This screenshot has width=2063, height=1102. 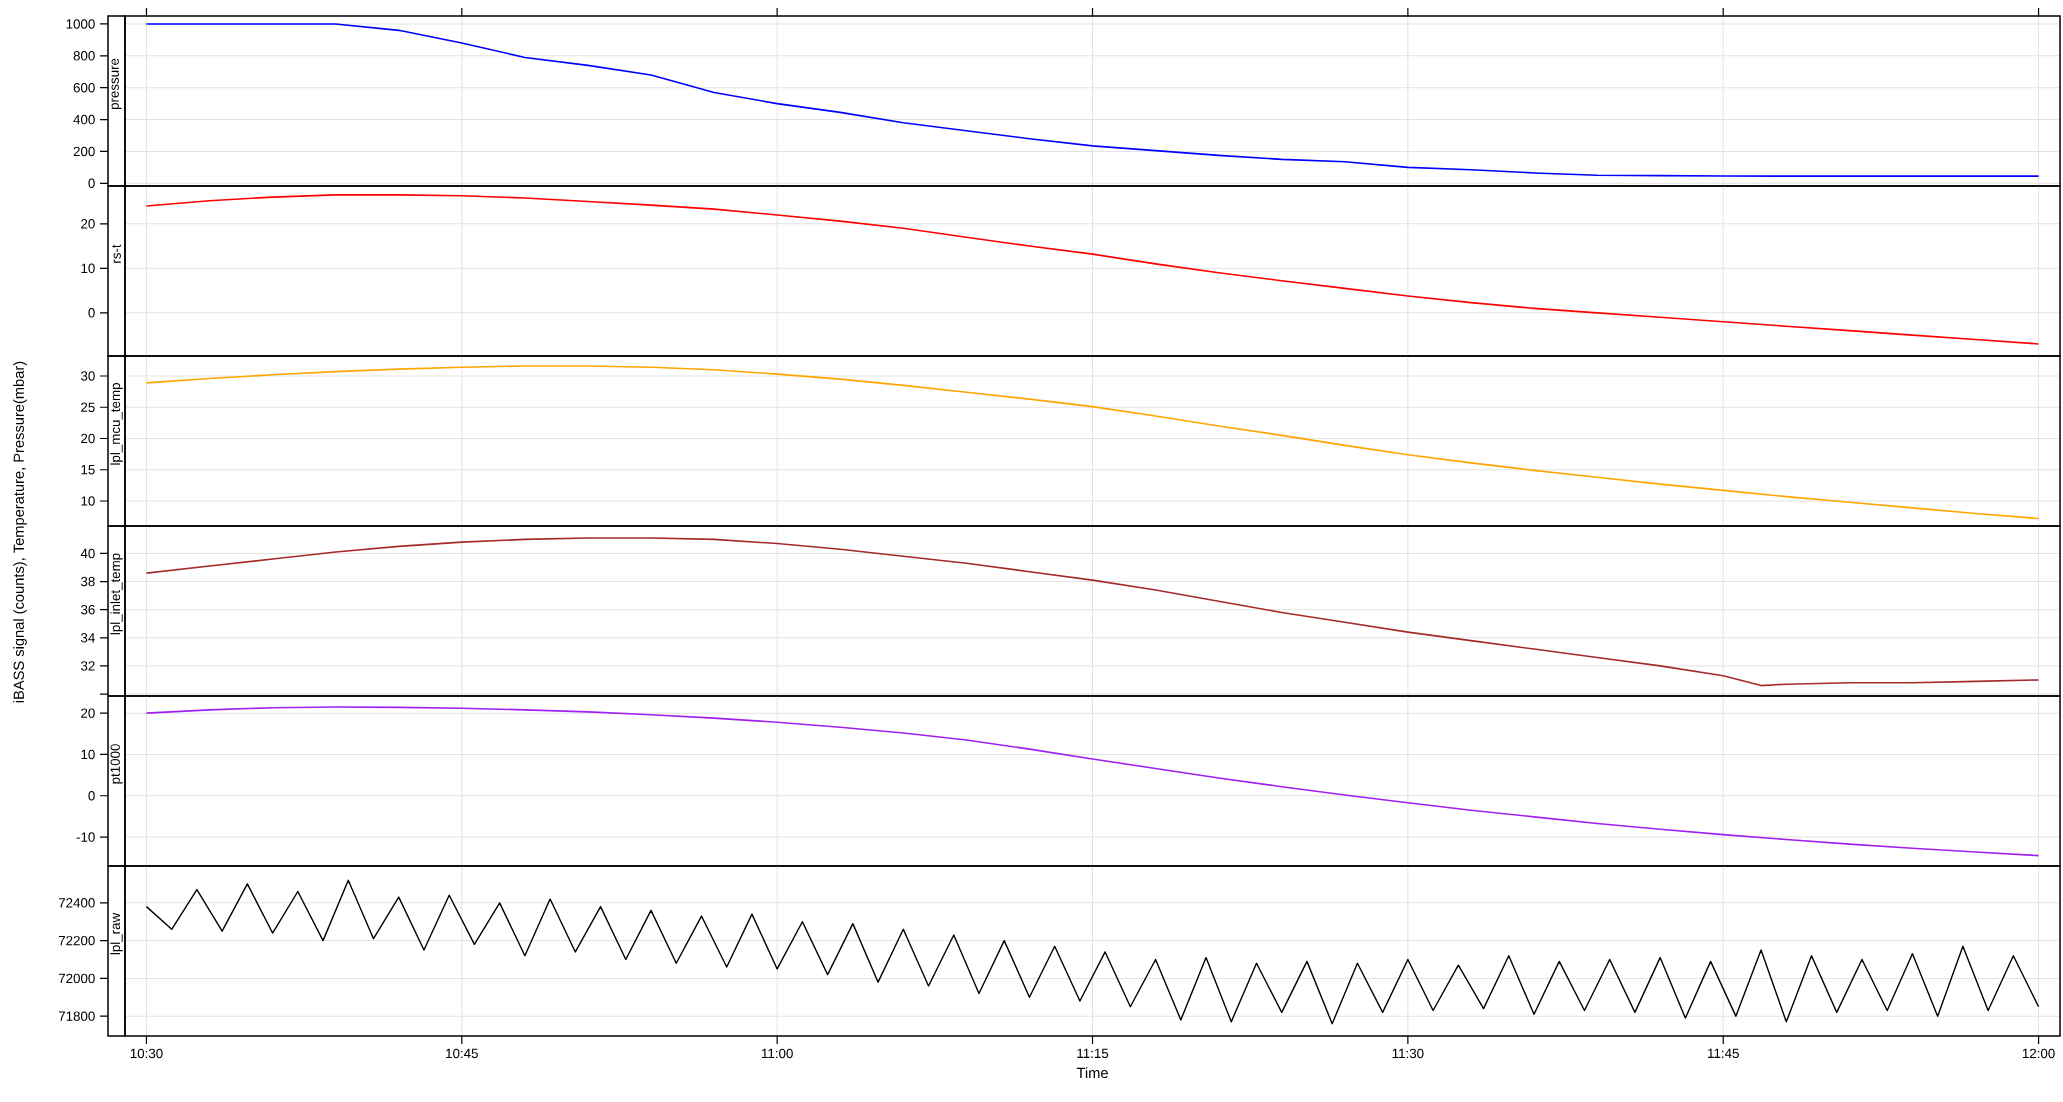 I want to click on text: pressure, so click(x=116, y=84).